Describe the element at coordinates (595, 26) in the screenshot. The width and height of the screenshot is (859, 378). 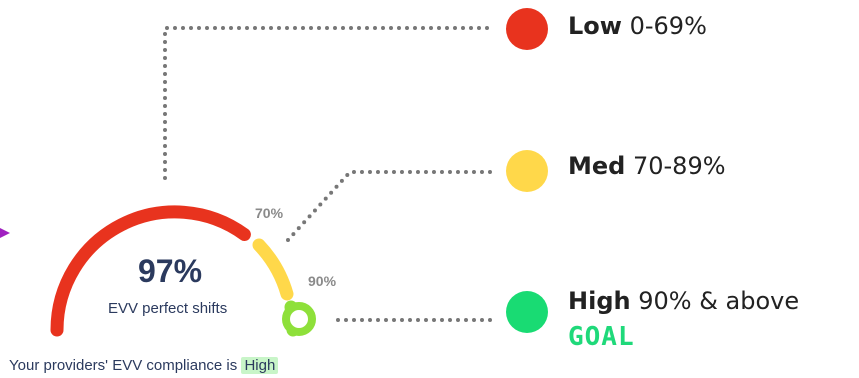
I see `legend-low-name: Low` at that location.